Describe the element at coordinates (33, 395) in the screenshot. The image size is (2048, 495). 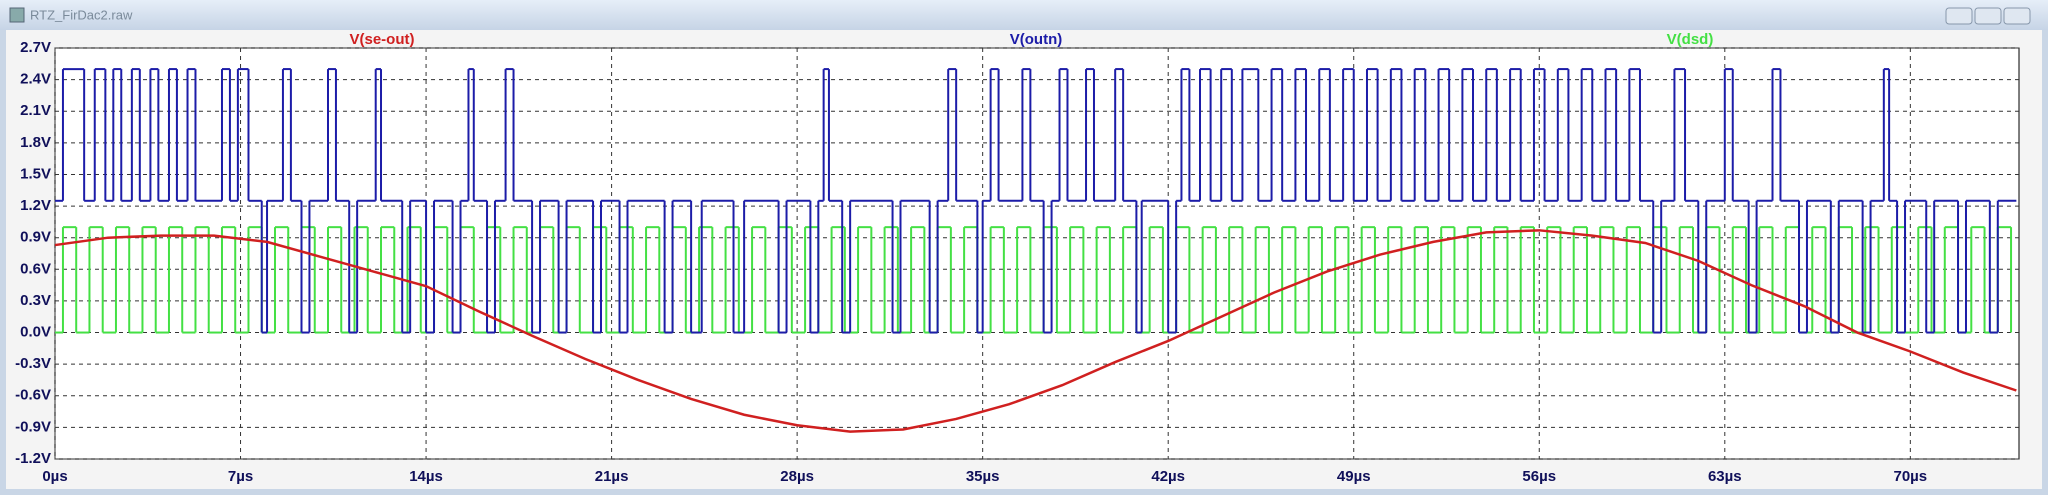
I see `y-tick-label: -0.6V` at that location.